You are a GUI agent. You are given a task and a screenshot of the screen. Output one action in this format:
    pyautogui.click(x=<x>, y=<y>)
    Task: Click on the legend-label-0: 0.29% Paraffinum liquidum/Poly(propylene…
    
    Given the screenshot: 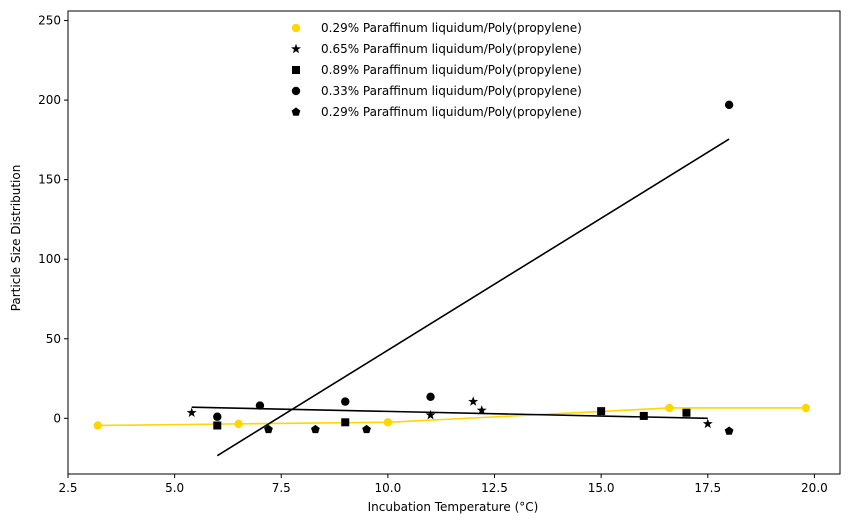 What is the action you would take?
    pyautogui.click(x=451, y=28)
    